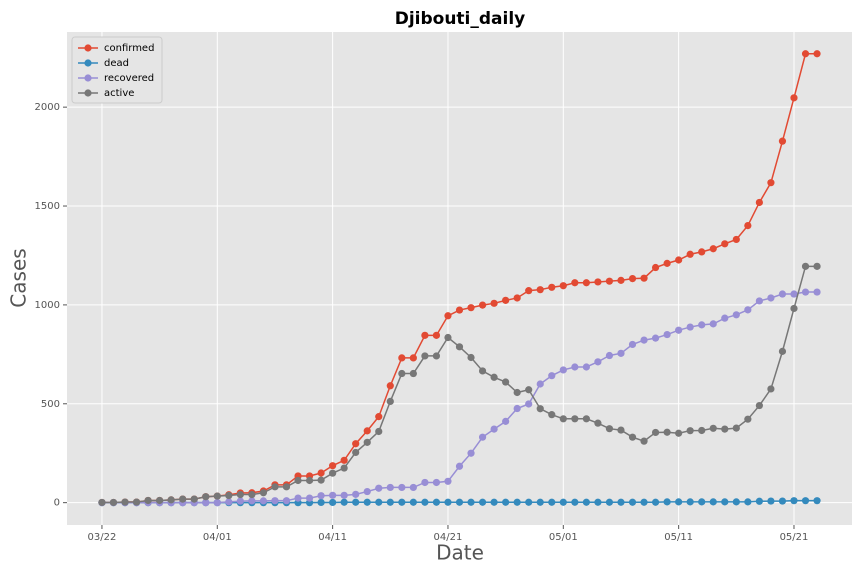  What do you see at coordinates (50, 404) in the screenshot?
I see `y-tick-label: 500` at bounding box center [50, 404].